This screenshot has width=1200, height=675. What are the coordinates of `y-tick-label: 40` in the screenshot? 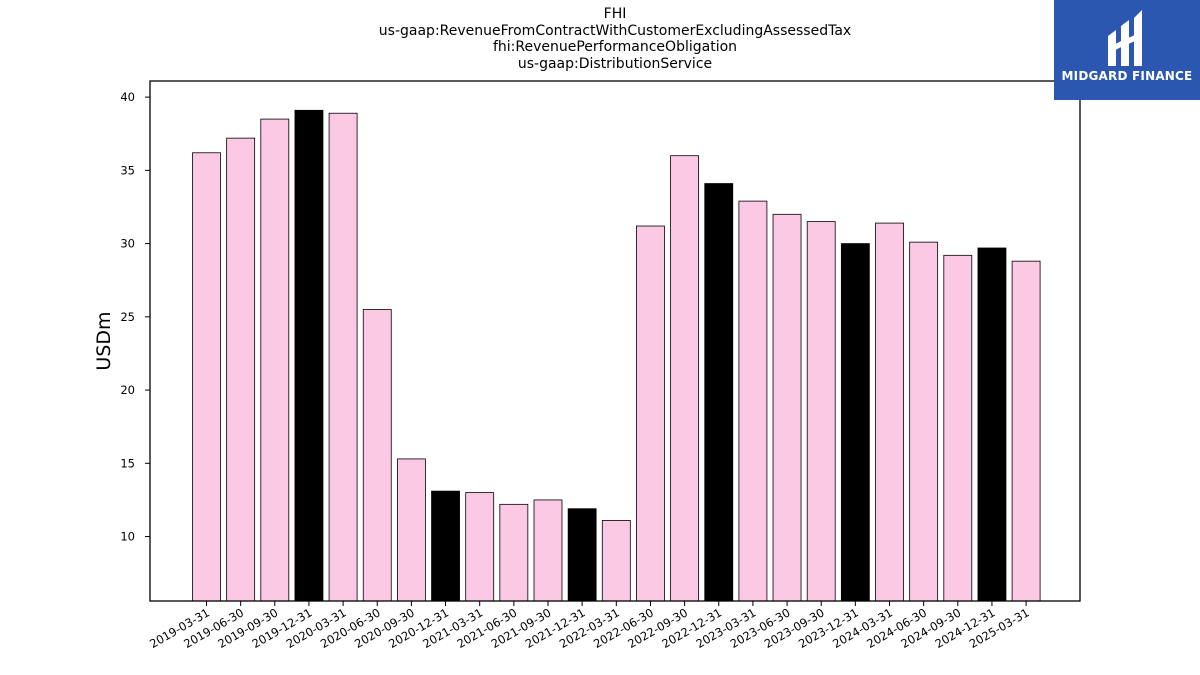 It's located at (127, 97).